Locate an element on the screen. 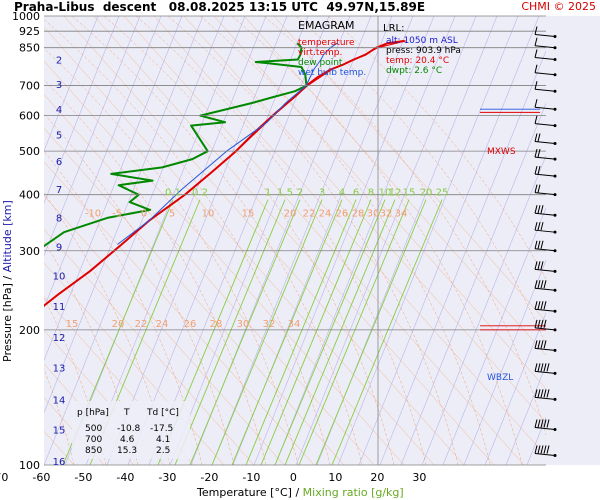  mixing-ratio-label: 10 is located at coordinates (385, 193).